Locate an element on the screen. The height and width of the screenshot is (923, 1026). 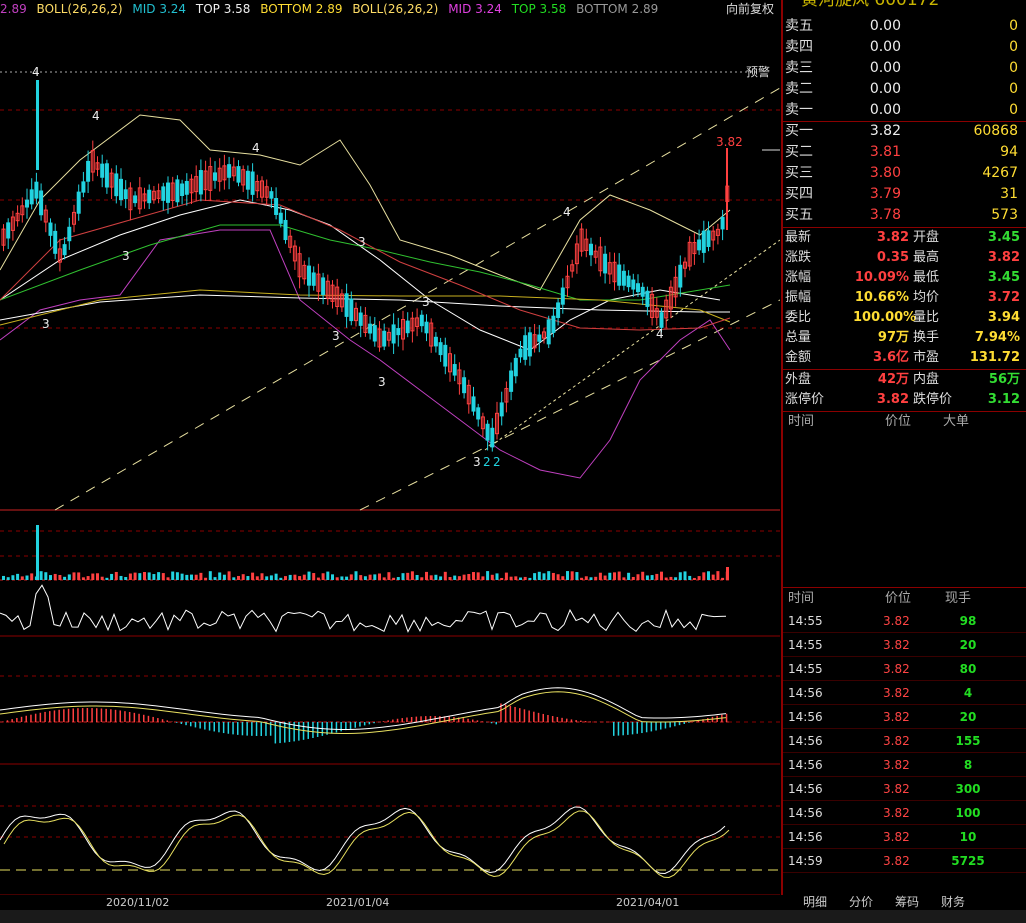
ask-row: 卖一 0.00 0 is located at coordinates (904, 110).